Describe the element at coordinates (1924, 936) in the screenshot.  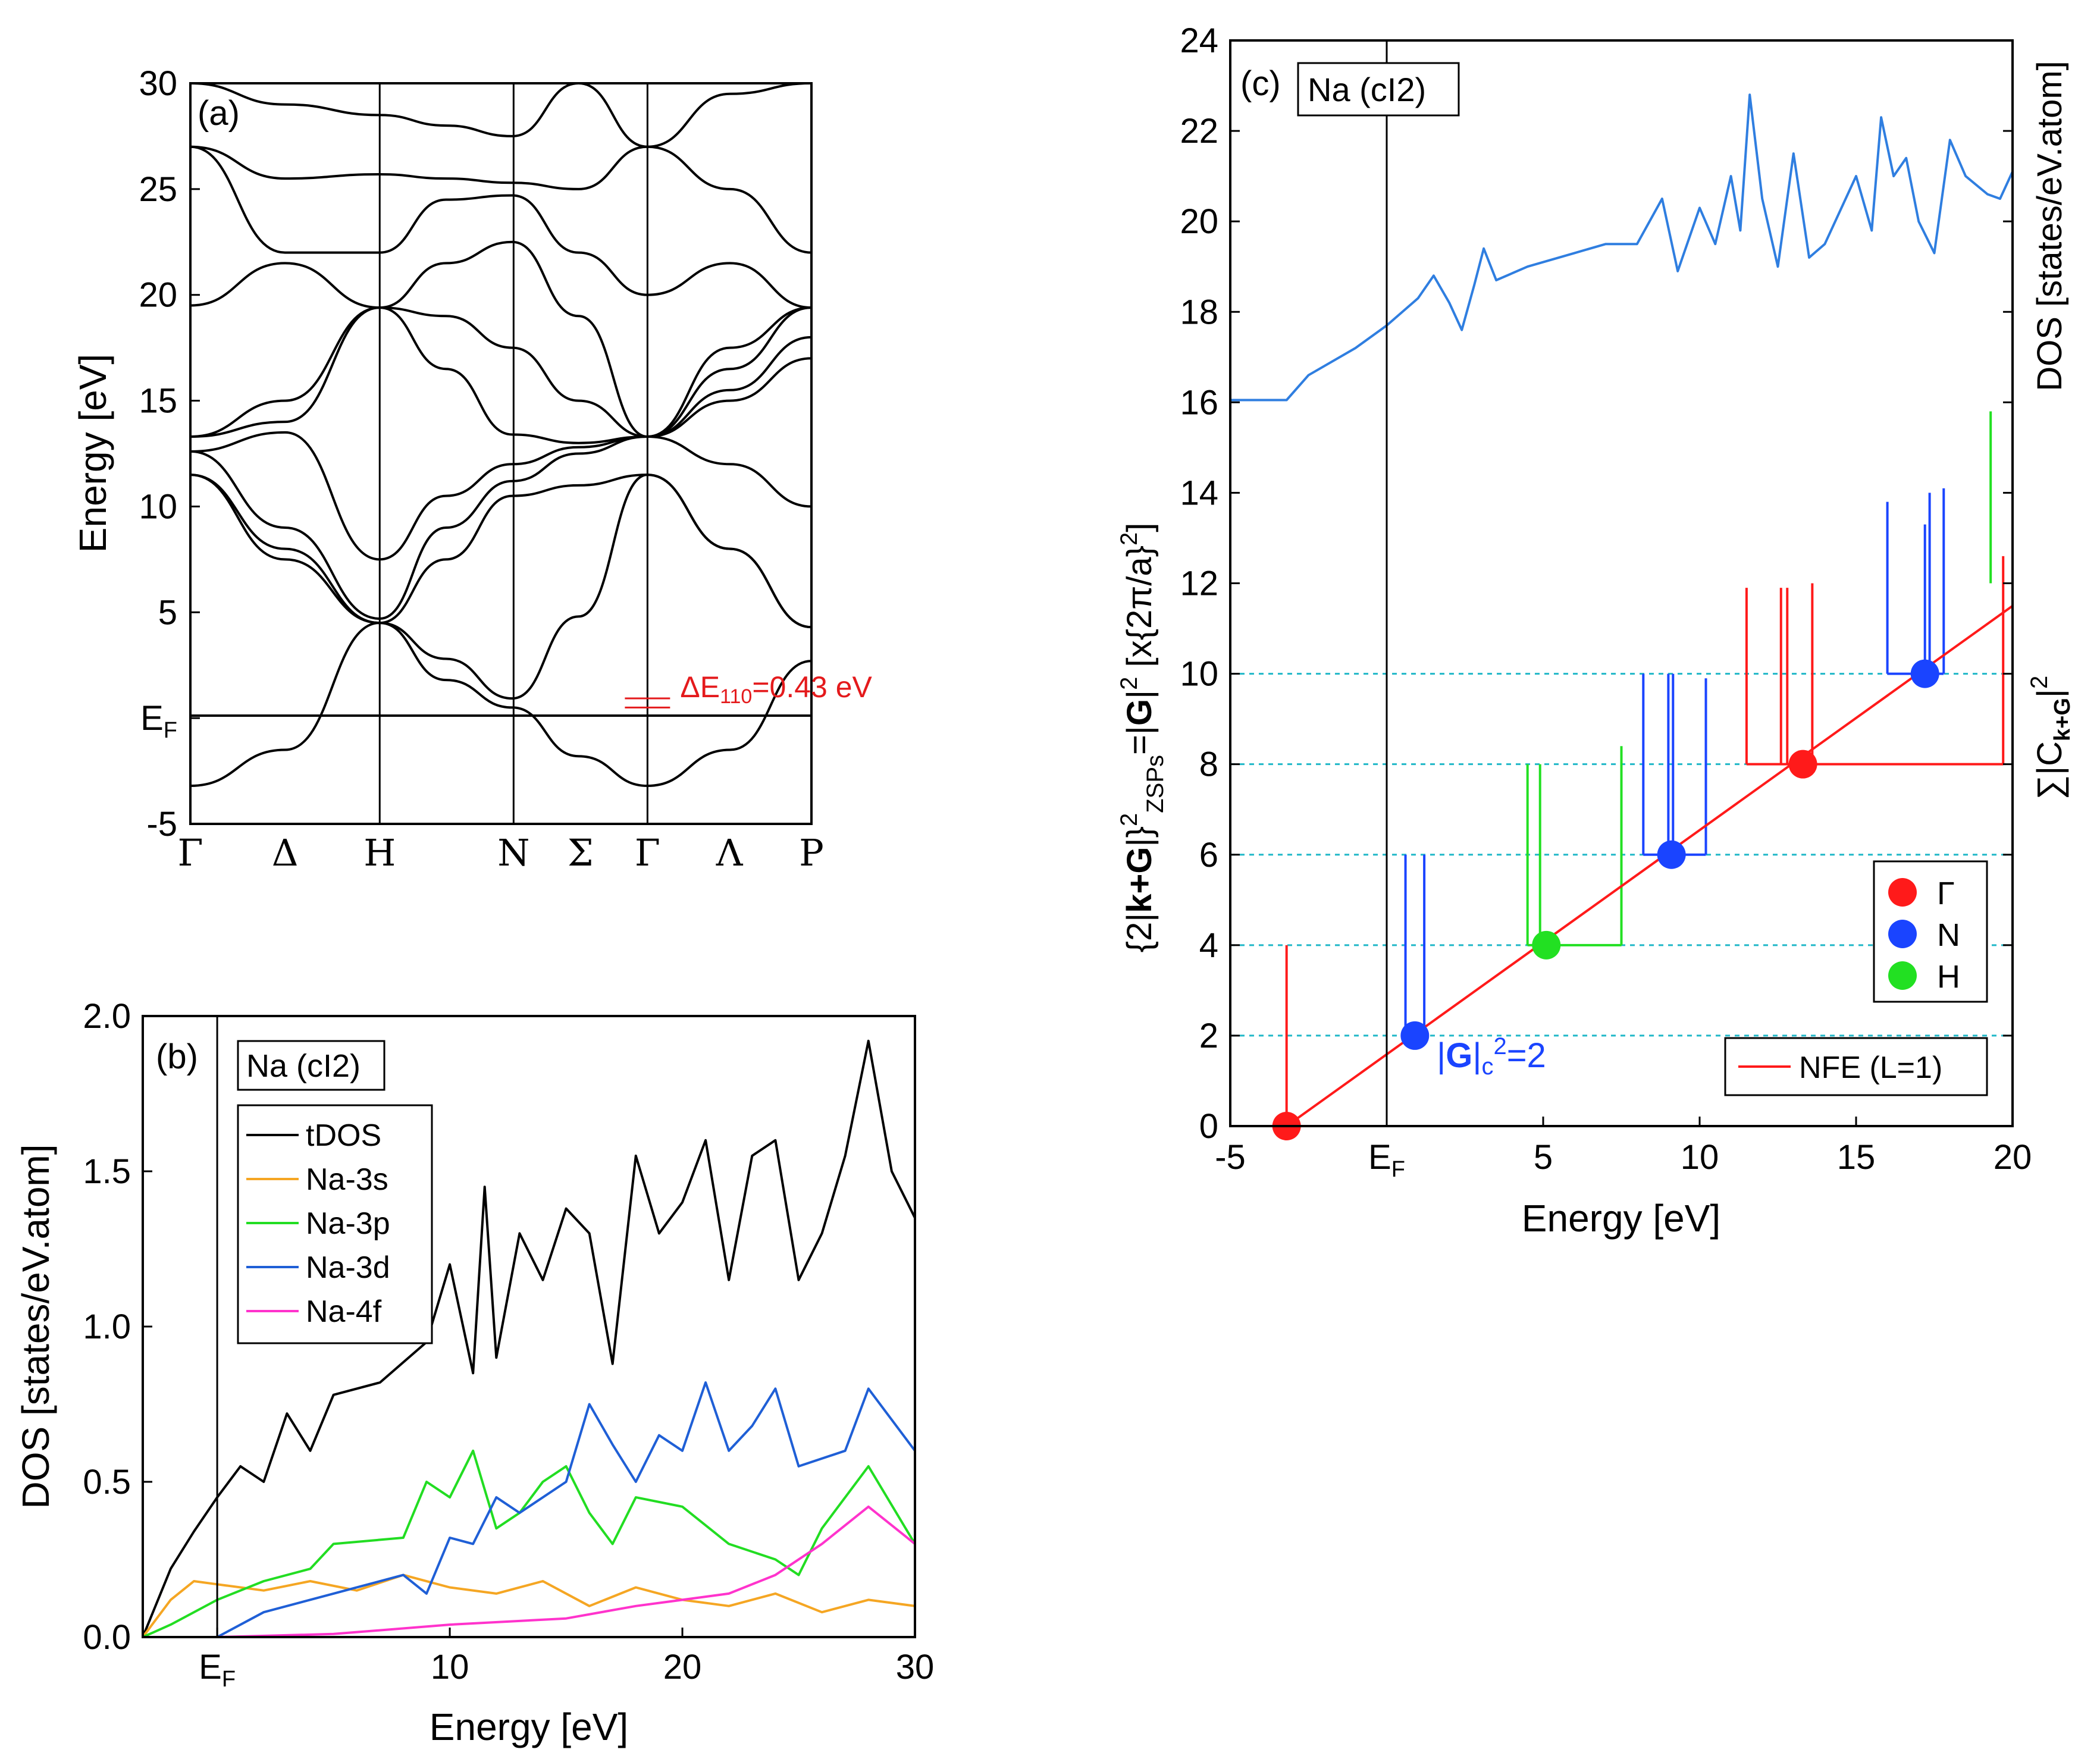
I see `zone-points-legend: ΓNH` at that location.